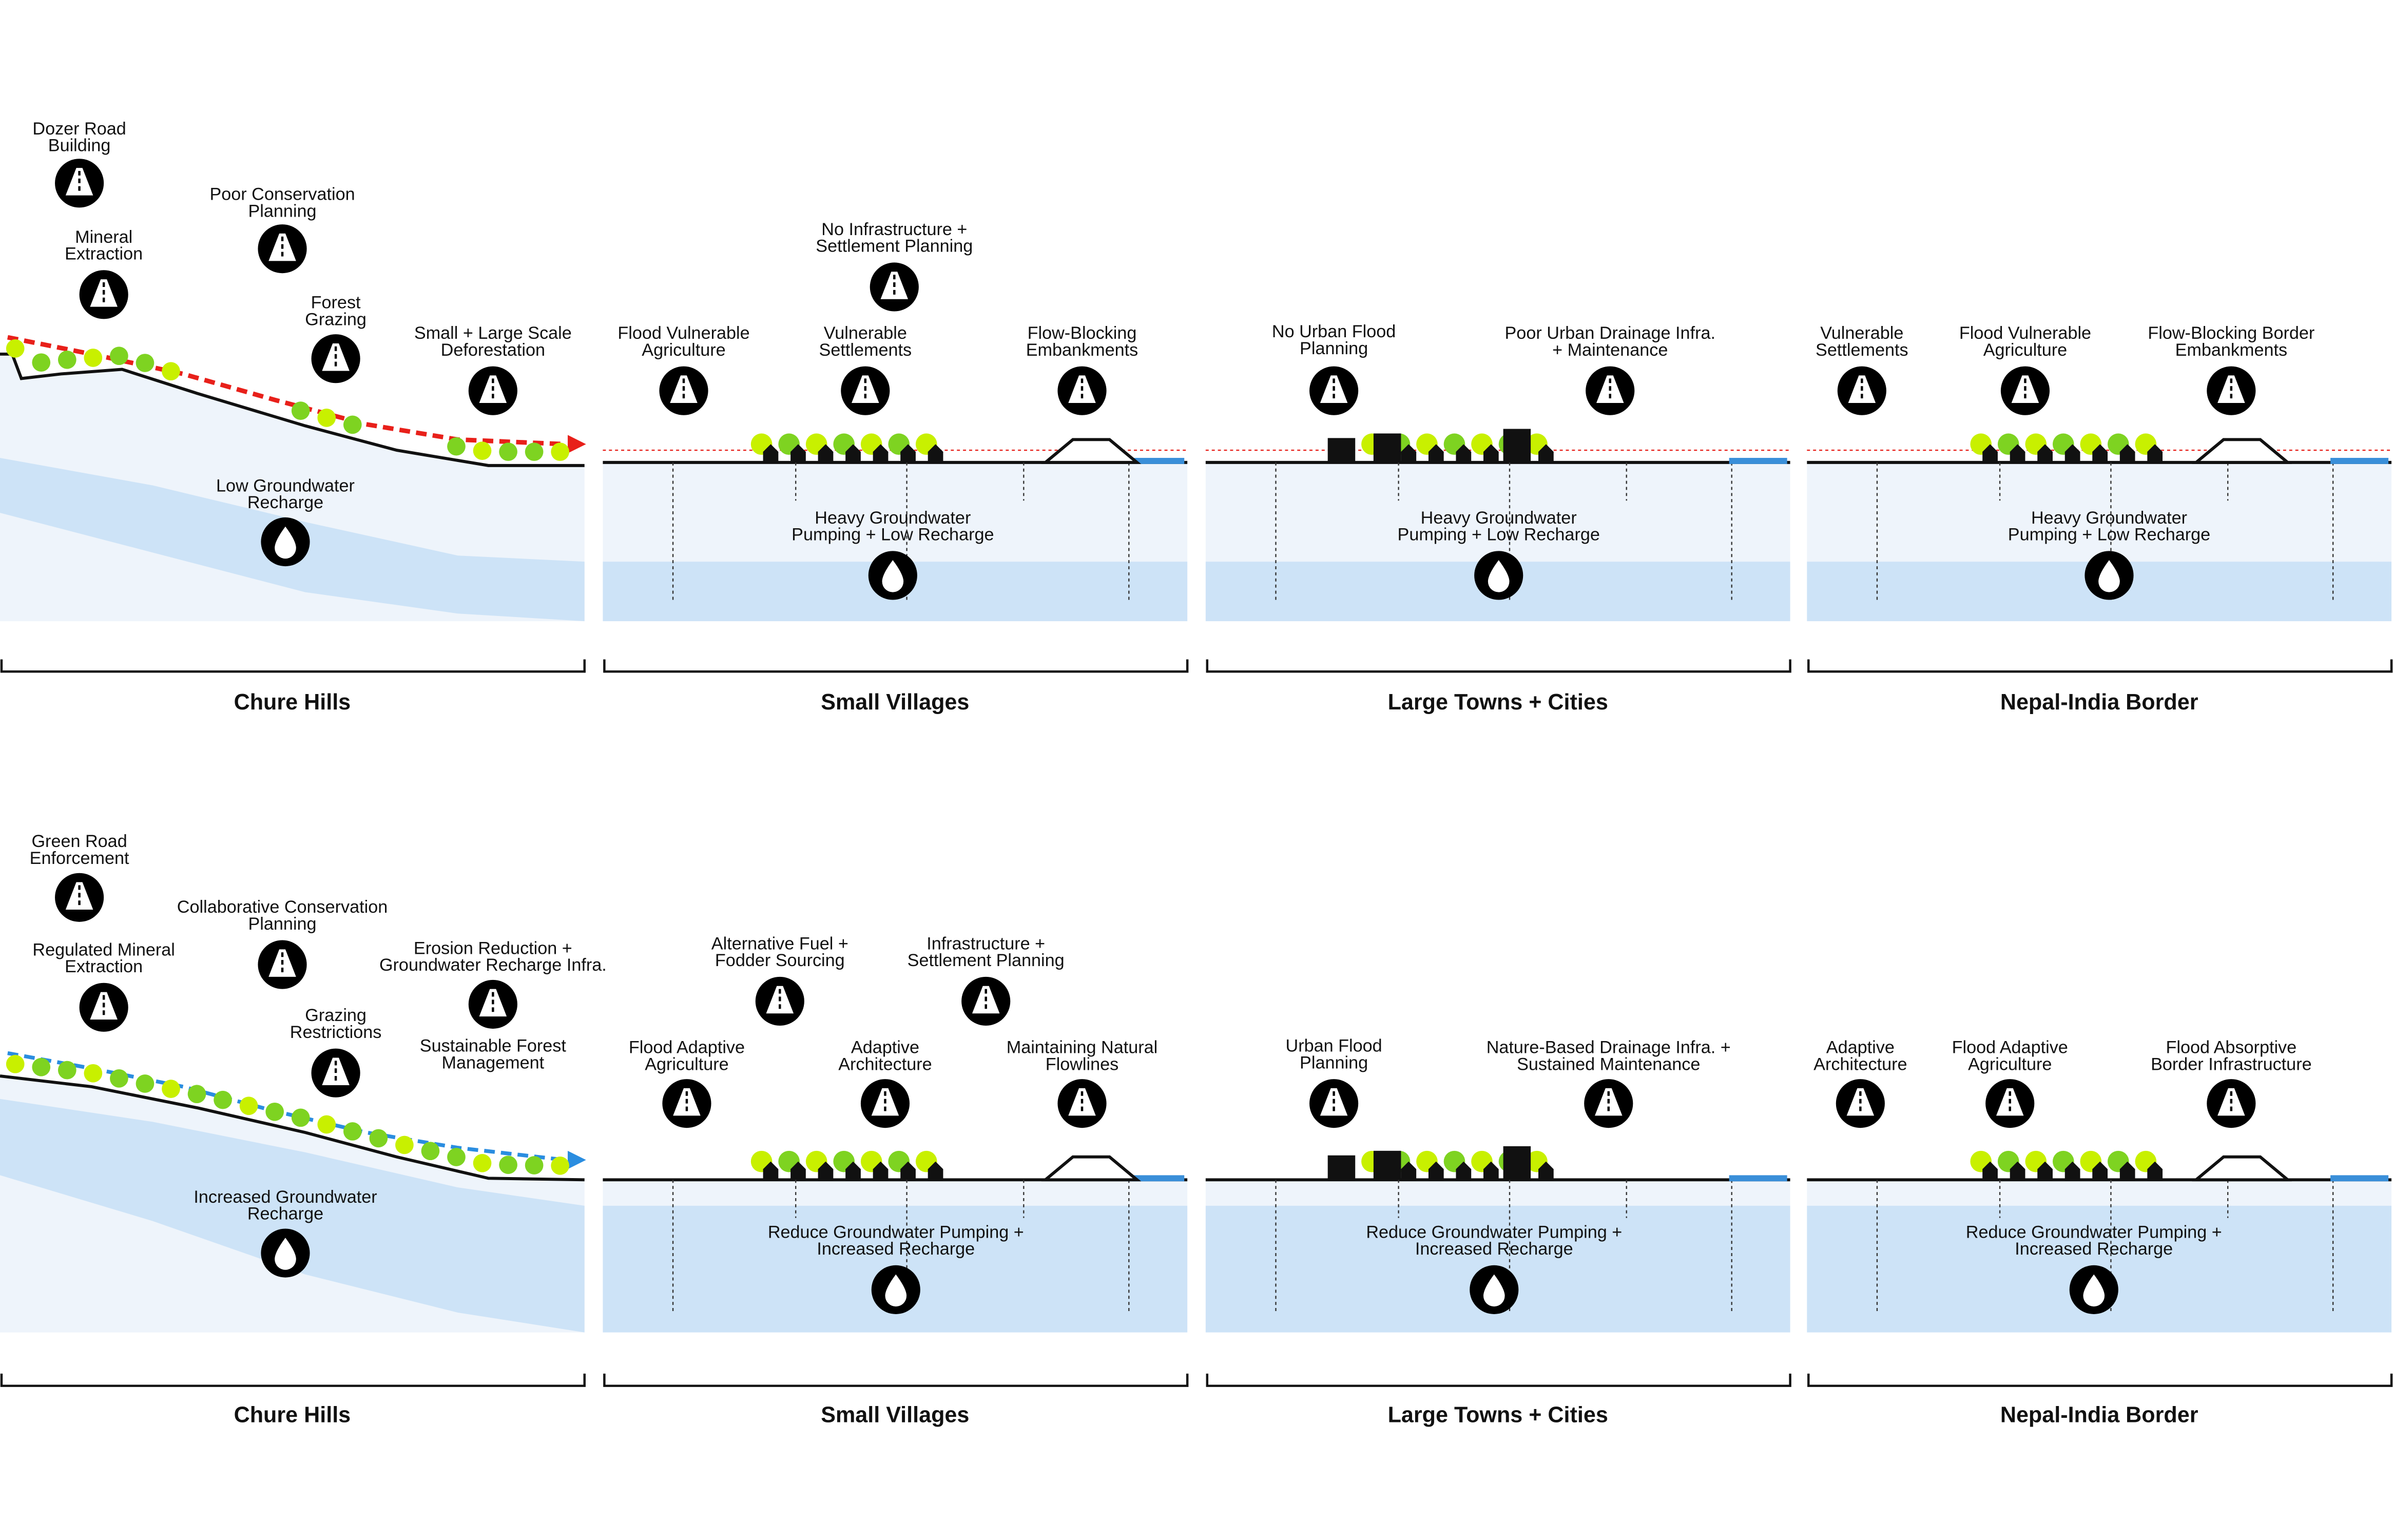 This screenshot has height=1540, width=2393. What do you see at coordinates (1610, 333) in the screenshot?
I see `annotation-label: Poor Urban Drainage Infra.` at bounding box center [1610, 333].